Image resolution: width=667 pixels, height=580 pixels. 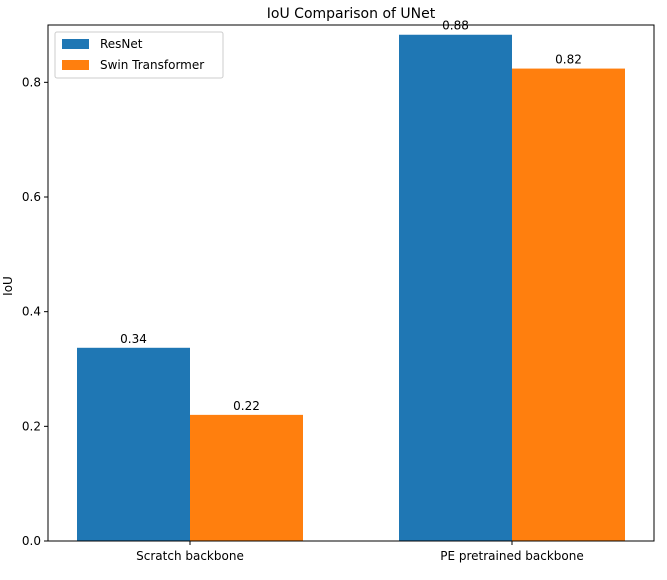 I want to click on legend-label-resnet: ResNet, so click(x=121, y=44).